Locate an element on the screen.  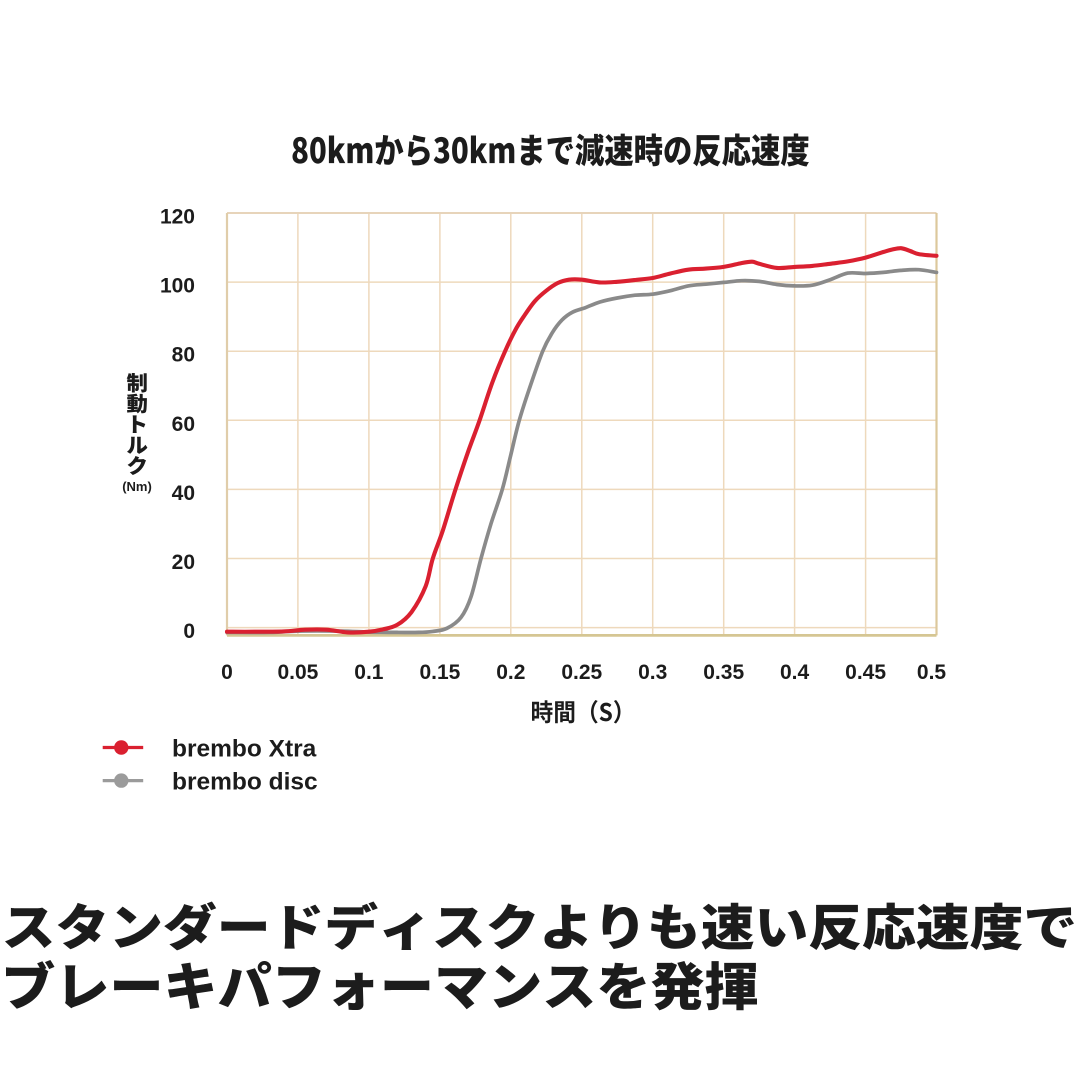
svg-text: 80 is located at coordinates (183, 355).